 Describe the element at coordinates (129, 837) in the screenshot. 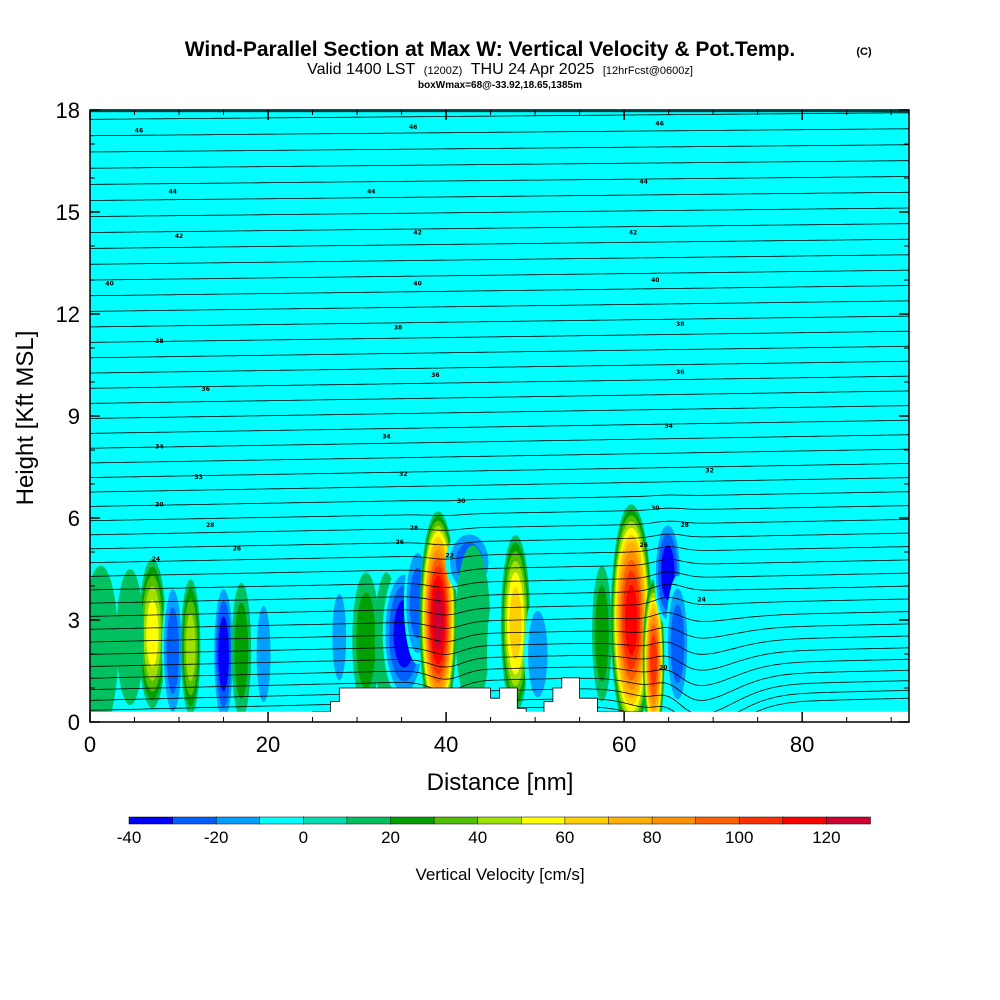

I see `colorbar-tick-label: -40` at that location.